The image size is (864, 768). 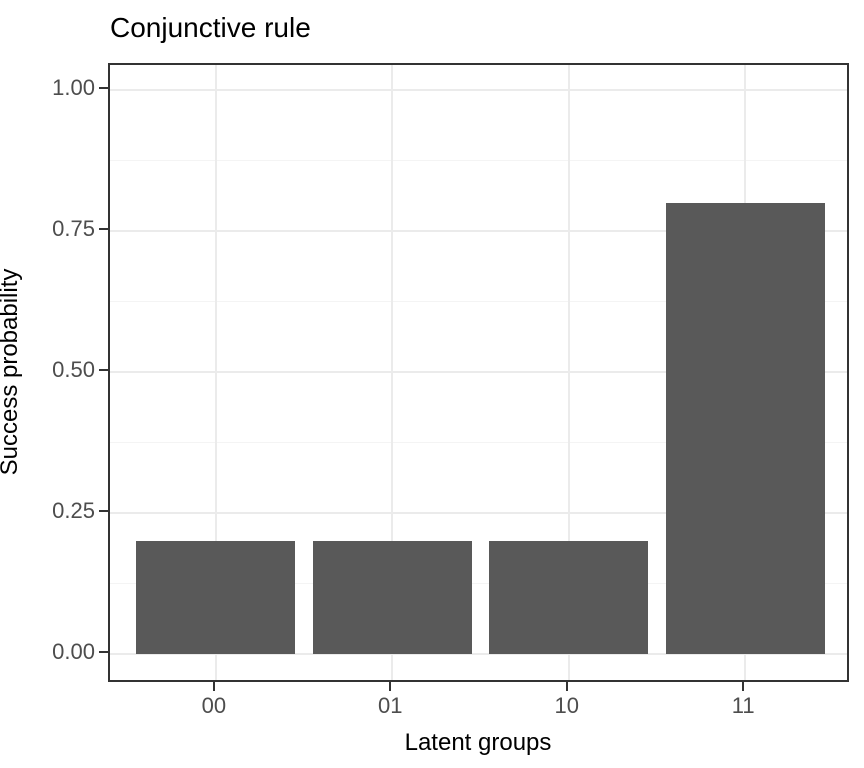 I want to click on y-tick-label: 0.25, so click(x=73, y=510).